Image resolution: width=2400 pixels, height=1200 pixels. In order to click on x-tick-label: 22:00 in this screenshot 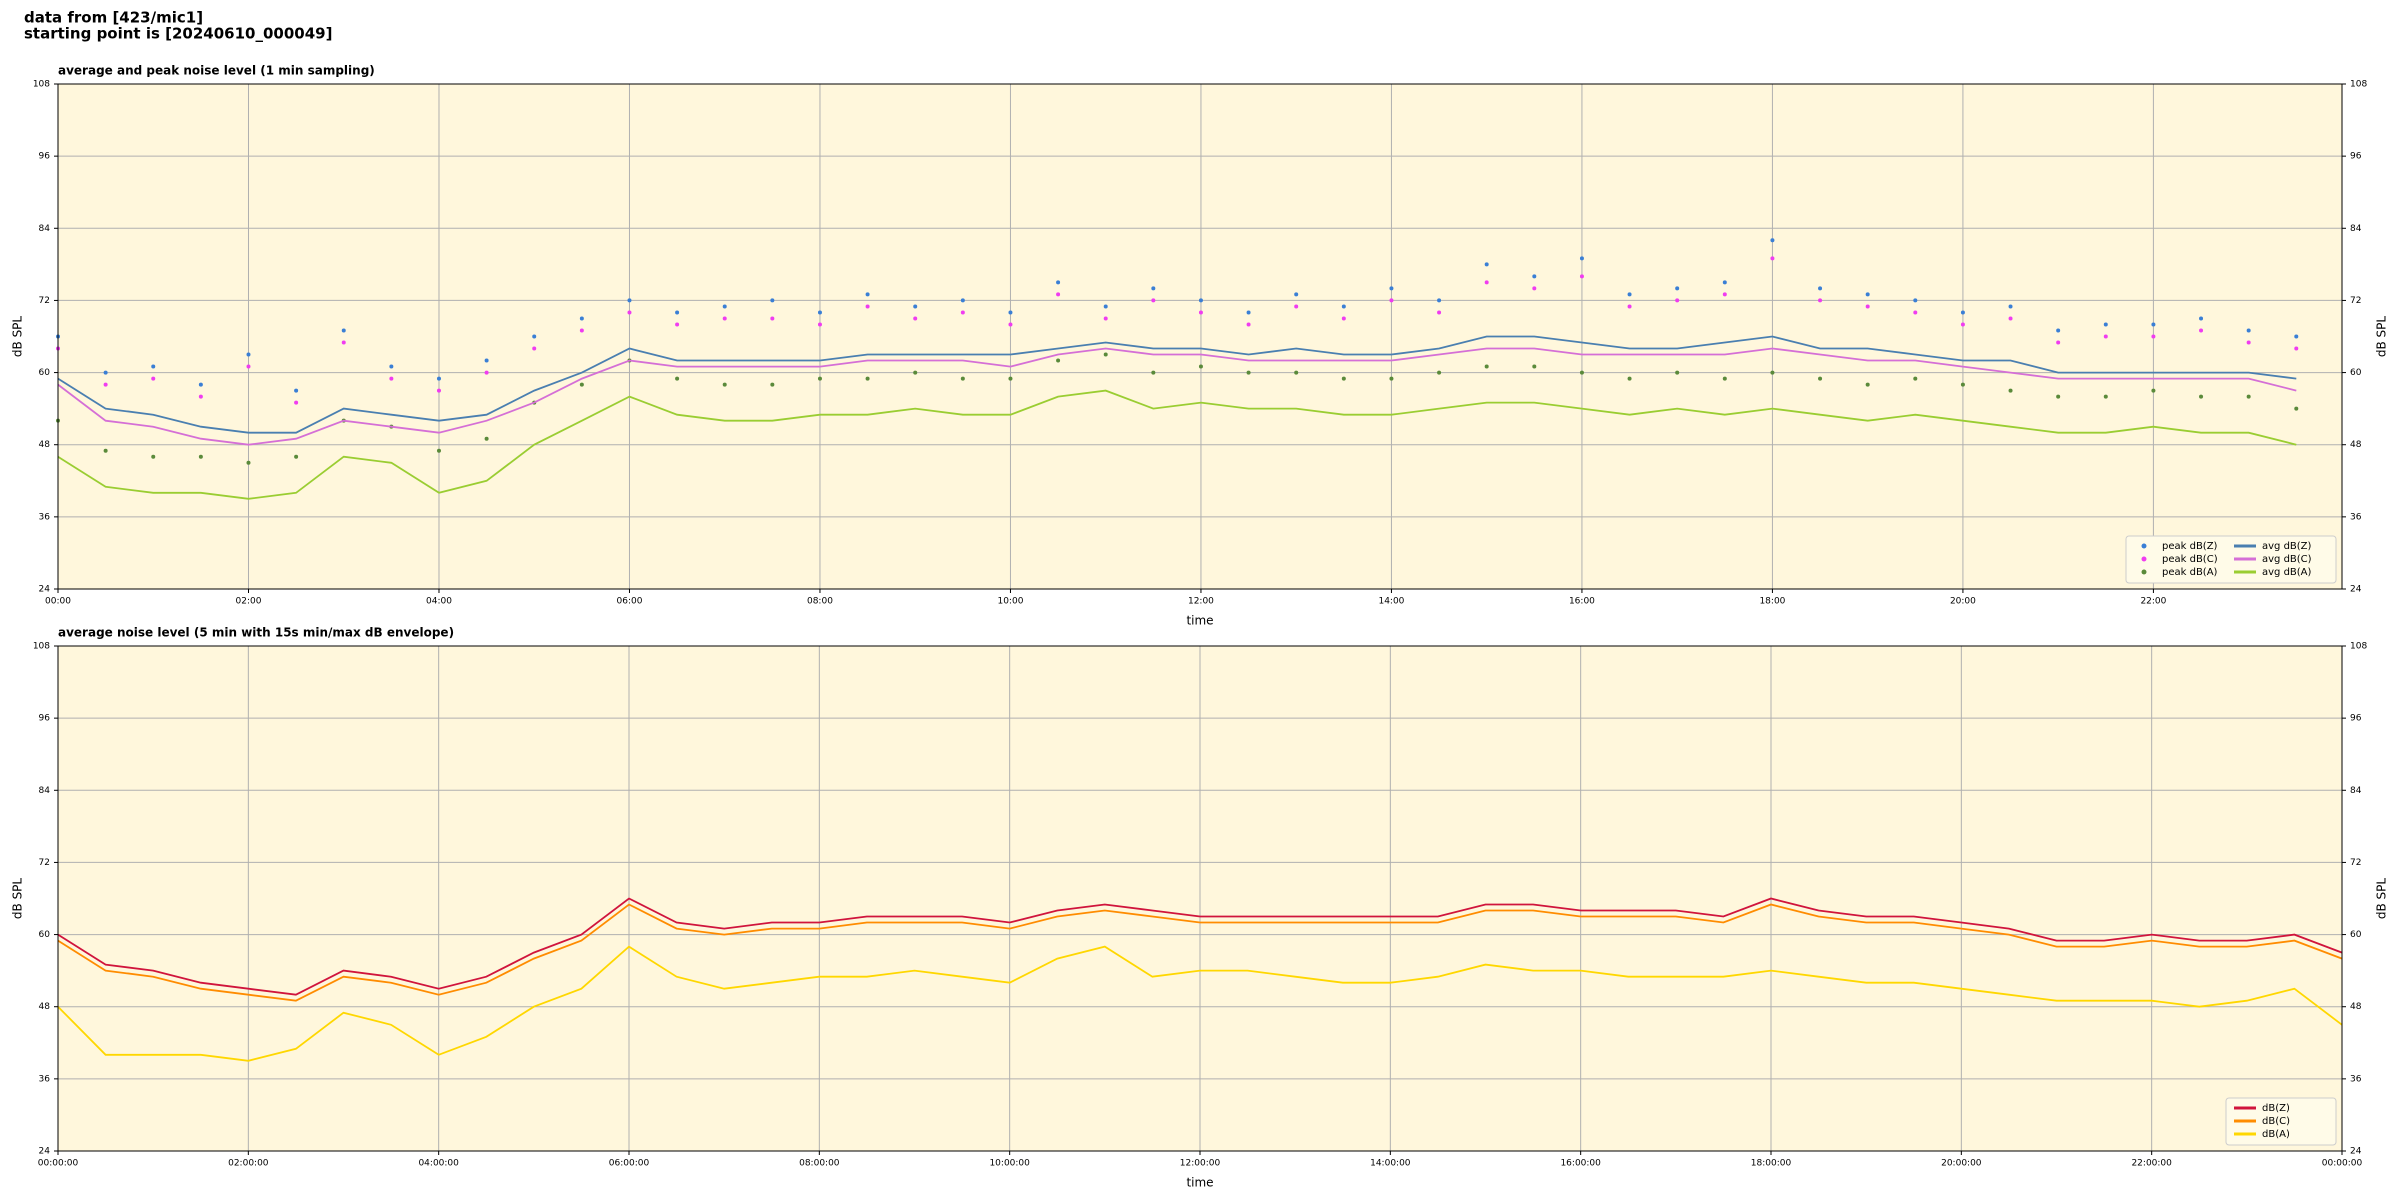, I will do `click(2153, 602)`.